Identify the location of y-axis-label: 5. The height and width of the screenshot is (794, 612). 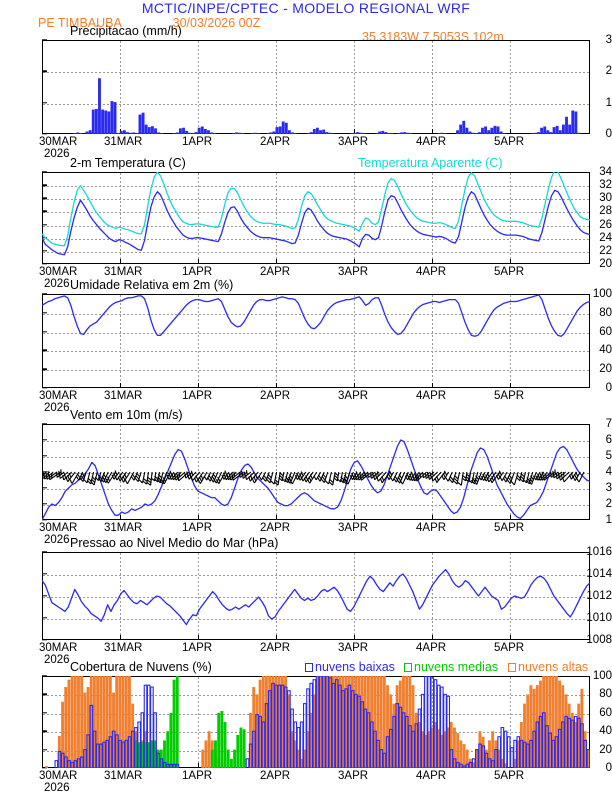
(608, 456).